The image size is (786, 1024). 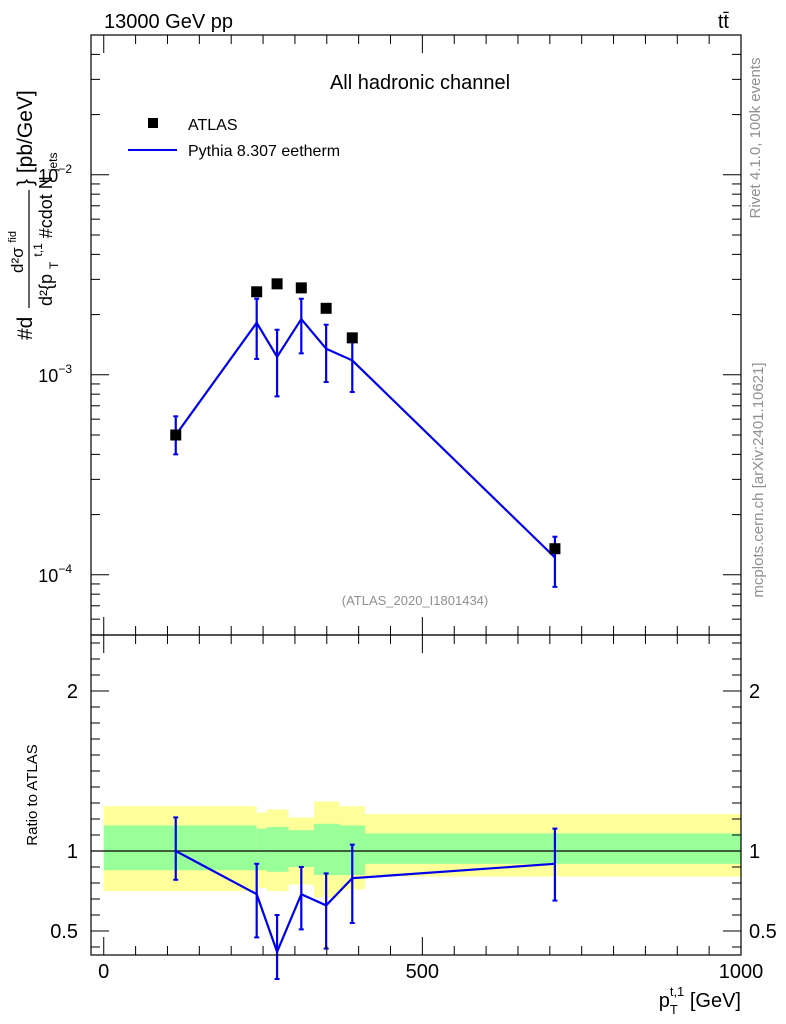 What do you see at coordinates (38, 250) in the screenshot?
I see `ylabel-den-sup: t,1` at bounding box center [38, 250].